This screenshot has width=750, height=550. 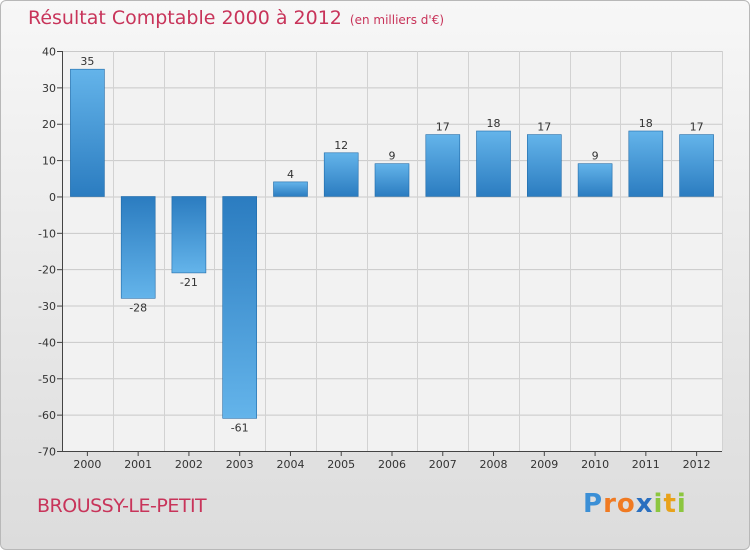 I want to click on x-tick-label: 2003, so click(x=240, y=464).